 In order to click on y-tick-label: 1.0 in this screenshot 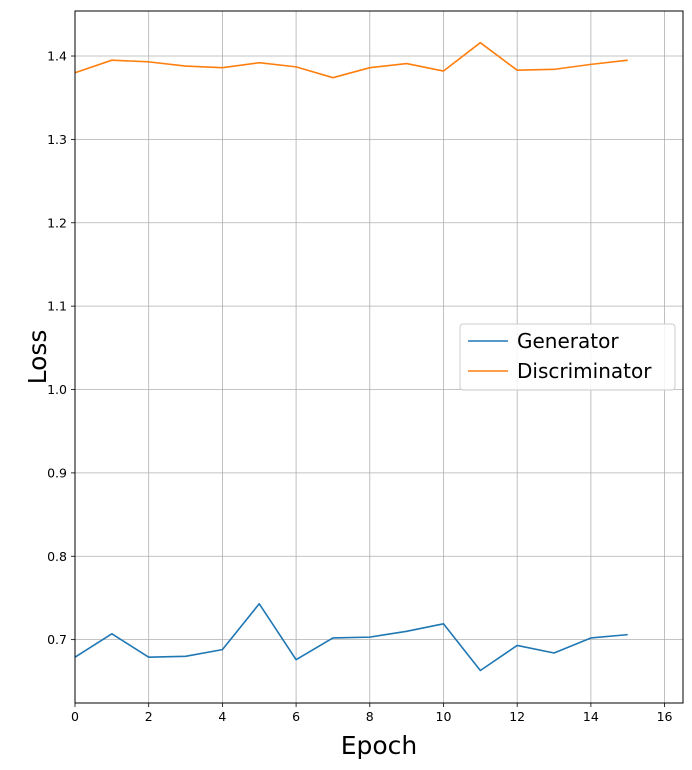, I will do `click(57, 389)`.